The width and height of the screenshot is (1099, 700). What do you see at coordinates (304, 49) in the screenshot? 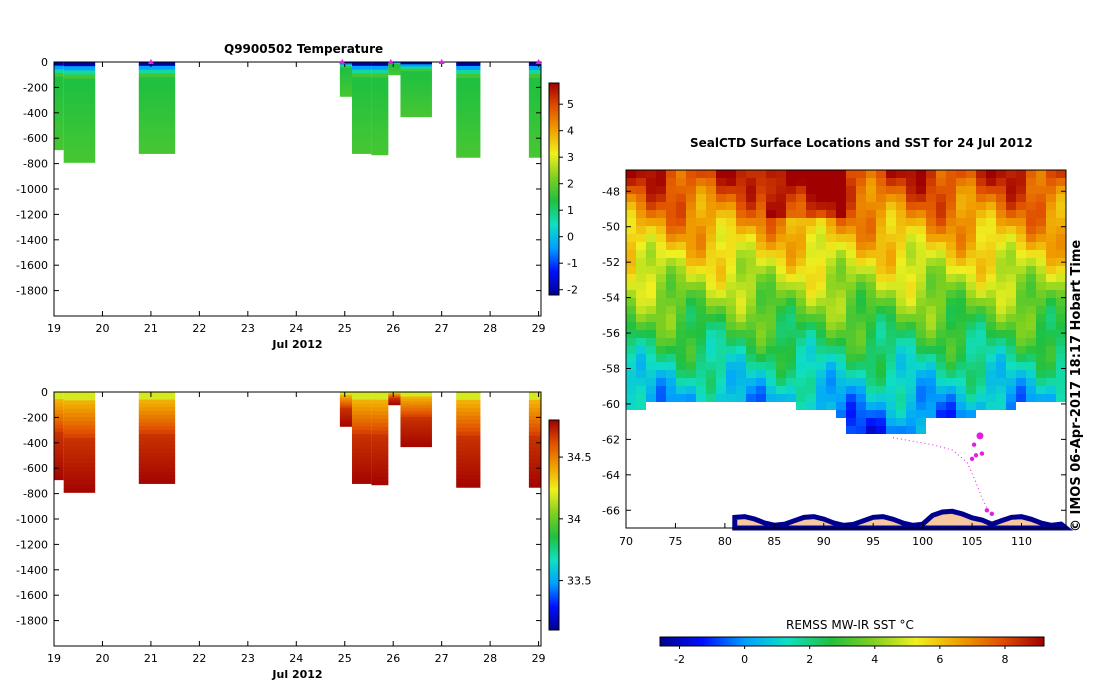
I see `profile-title: Q9900502 Temperature` at bounding box center [304, 49].